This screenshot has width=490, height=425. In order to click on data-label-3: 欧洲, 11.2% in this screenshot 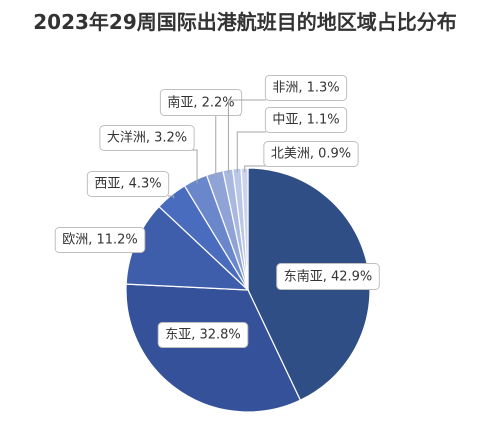, I will do `click(100, 240)`.